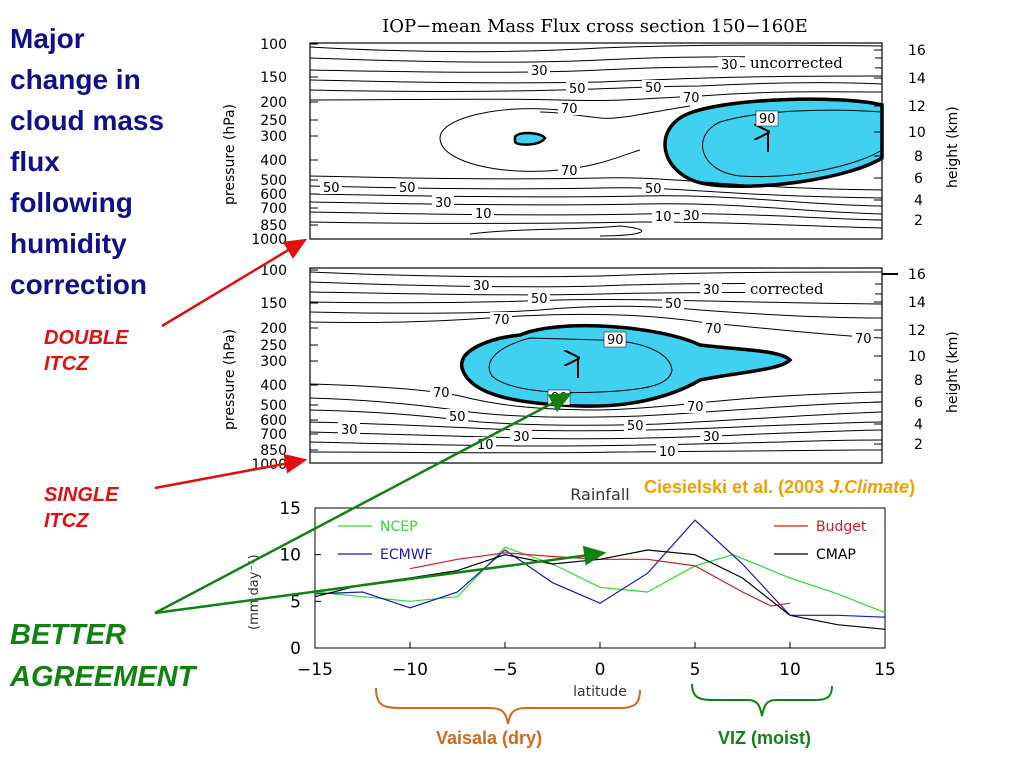 This screenshot has width=1024, height=768. Describe the element at coordinates (35, 161) in the screenshot. I see `headline-line: flux` at that location.